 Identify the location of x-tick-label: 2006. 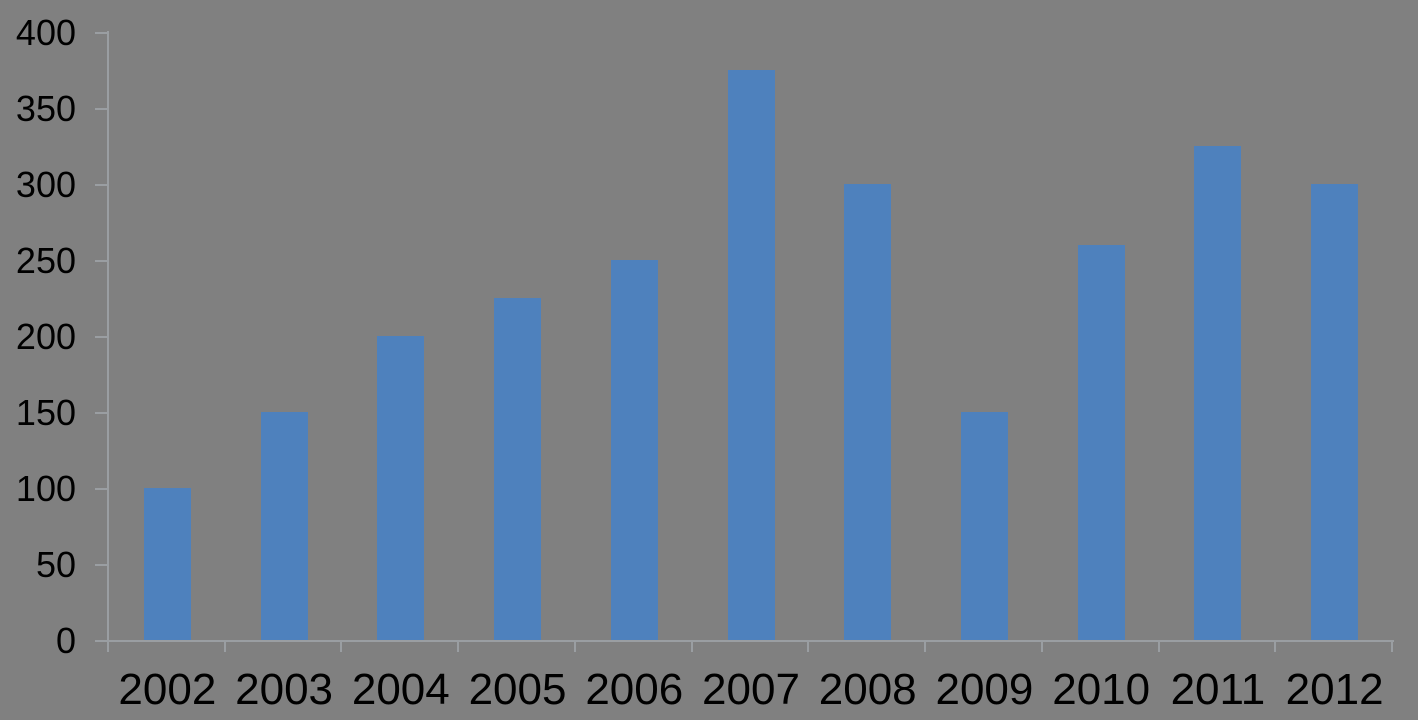
(634, 689).